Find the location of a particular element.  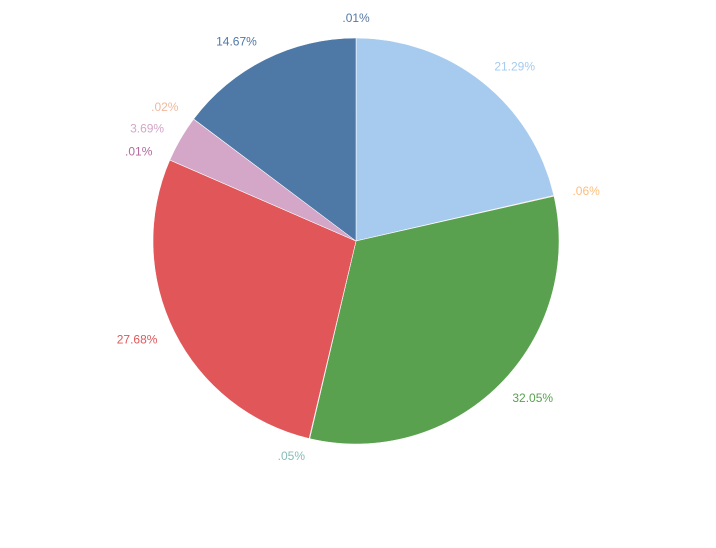

slice-label: 21.29% is located at coordinates (514, 67).